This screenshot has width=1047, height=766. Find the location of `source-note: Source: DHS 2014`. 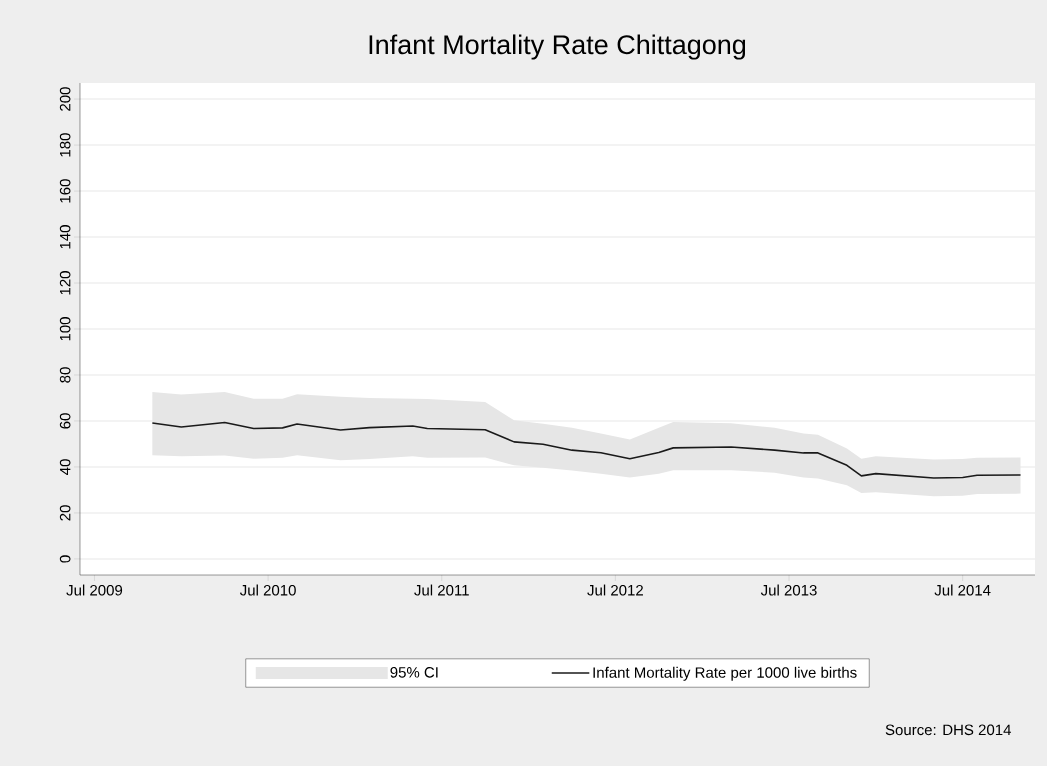

source-note: Source: DHS 2014 is located at coordinates (948, 730).